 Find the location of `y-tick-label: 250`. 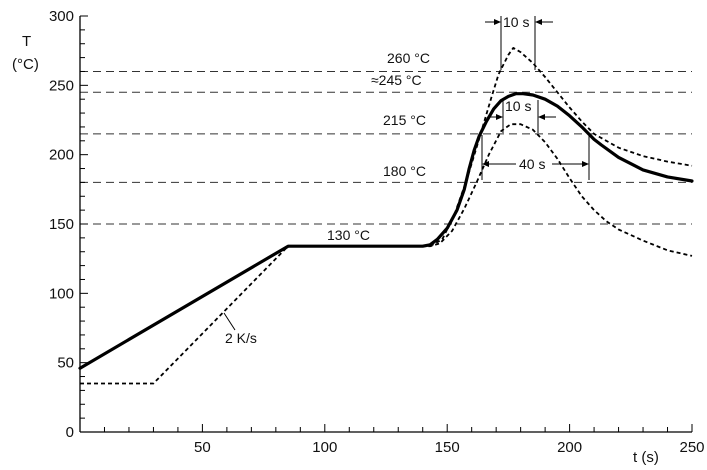

y-tick-label: 250 is located at coordinates (61, 85).